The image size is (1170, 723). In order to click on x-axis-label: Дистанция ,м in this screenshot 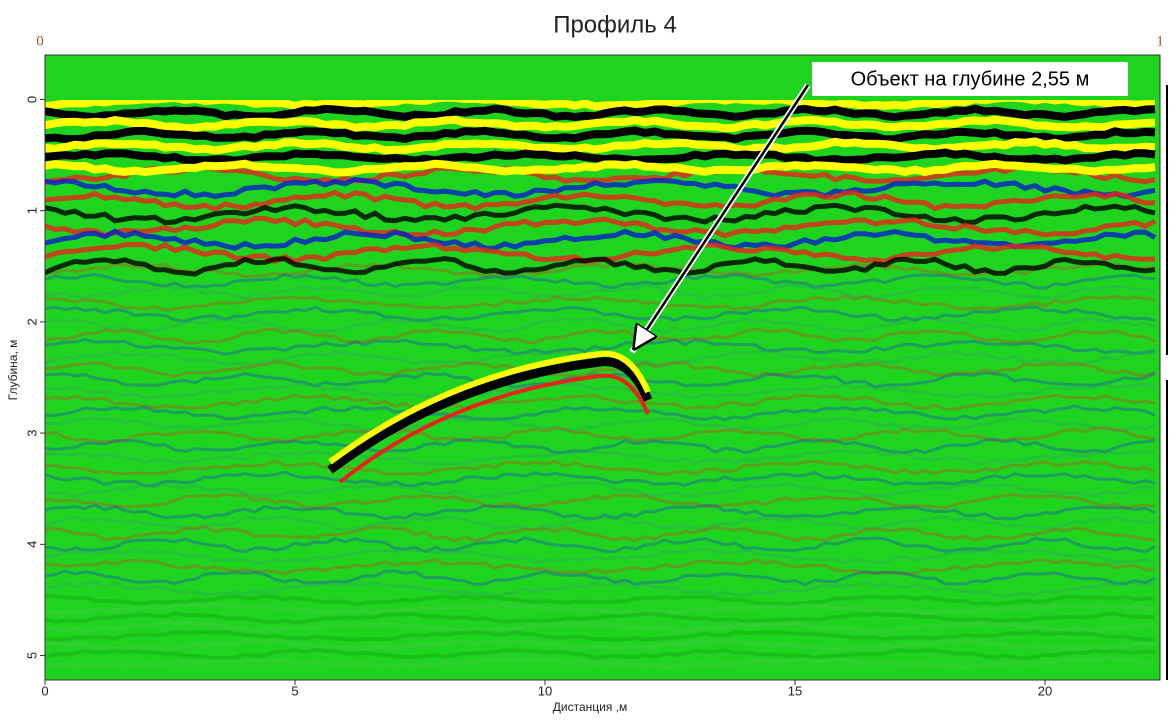, I will do `click(590, 707)`.